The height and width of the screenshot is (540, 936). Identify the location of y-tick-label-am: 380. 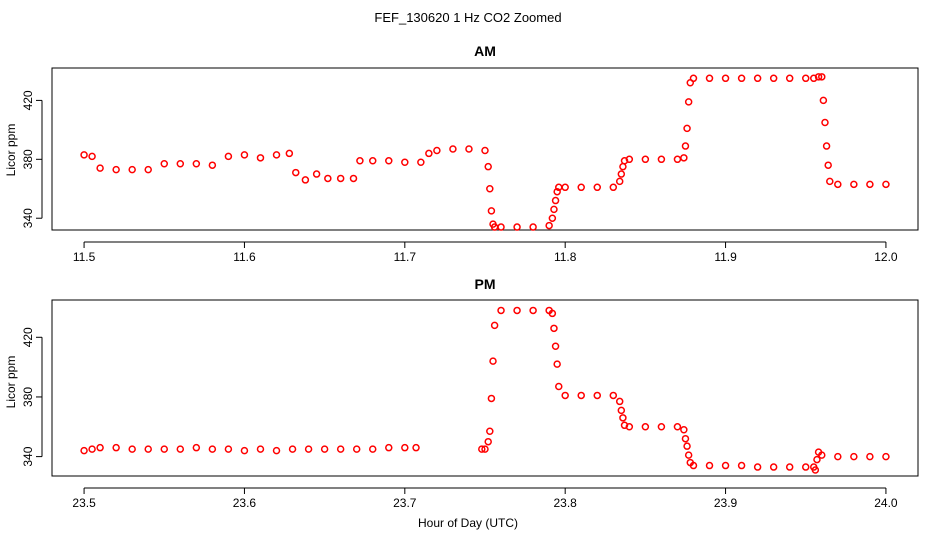
(28, 159).